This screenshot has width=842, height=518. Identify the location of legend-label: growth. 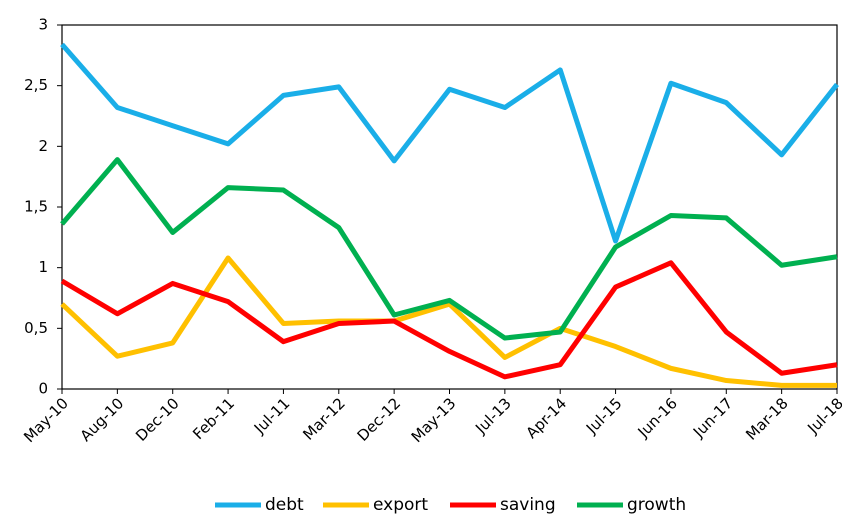
(656, 505).